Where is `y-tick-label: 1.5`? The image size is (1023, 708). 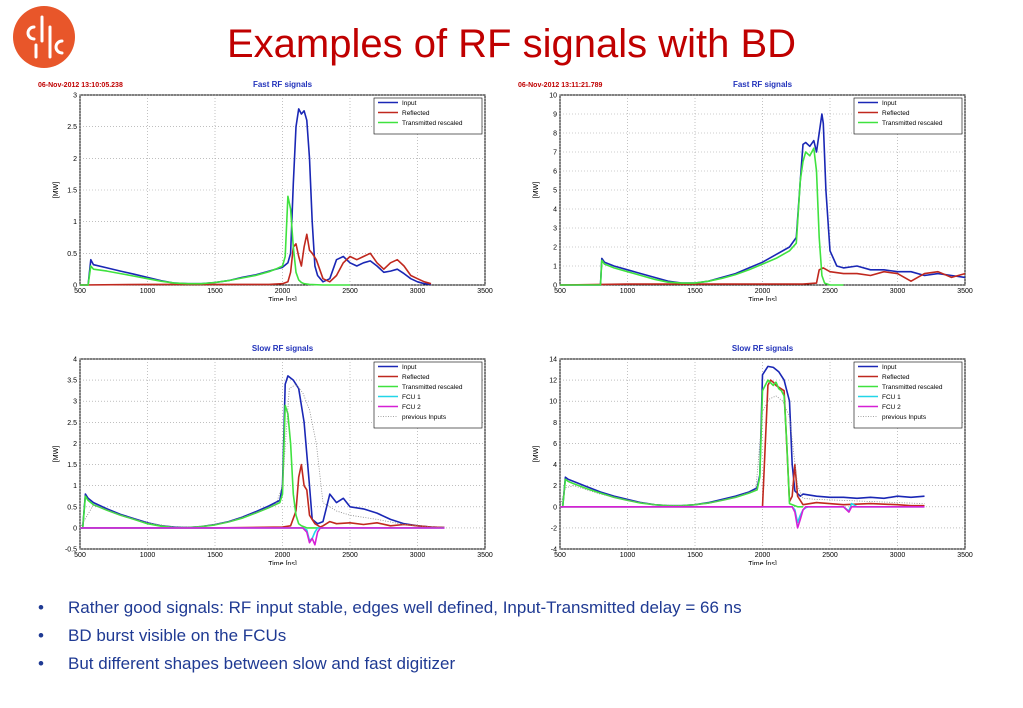
y-tick-label: 1.5 is located at coordinates (72, 465).